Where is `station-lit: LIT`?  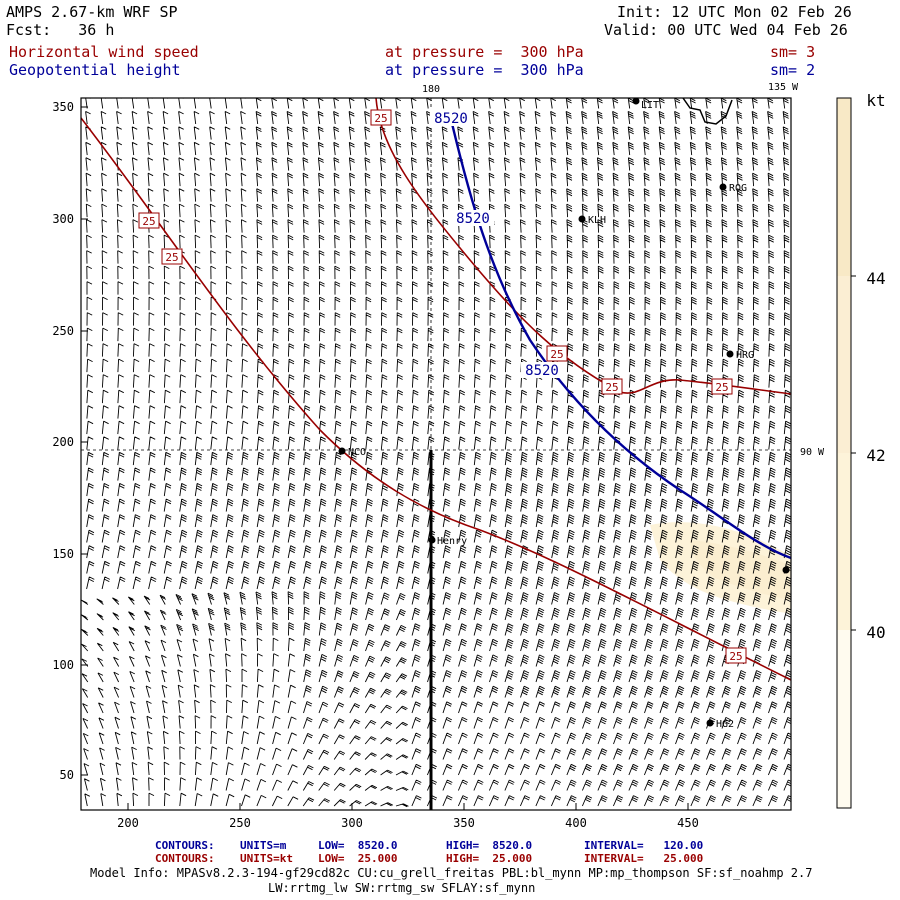
station-lit: LIT is located at coordinates (645, 104).